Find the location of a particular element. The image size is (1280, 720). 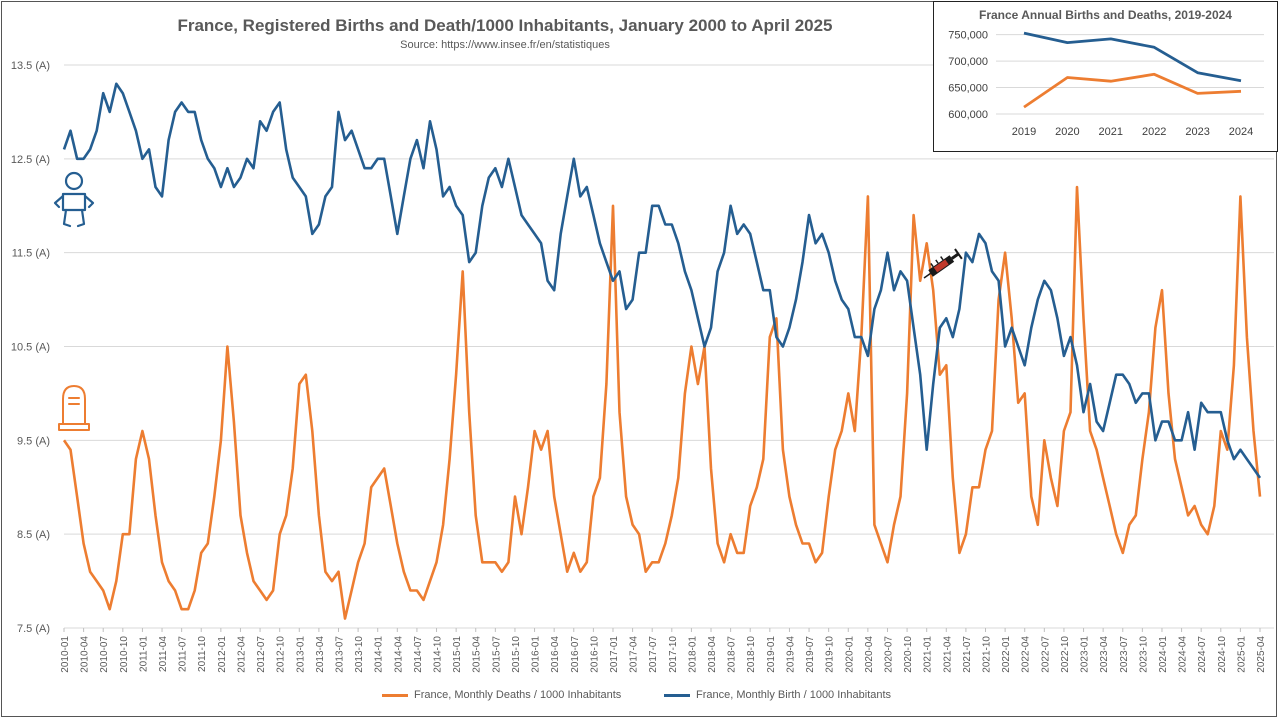

x-tick-label: 2011-01 is located at coordinates (143, 654).